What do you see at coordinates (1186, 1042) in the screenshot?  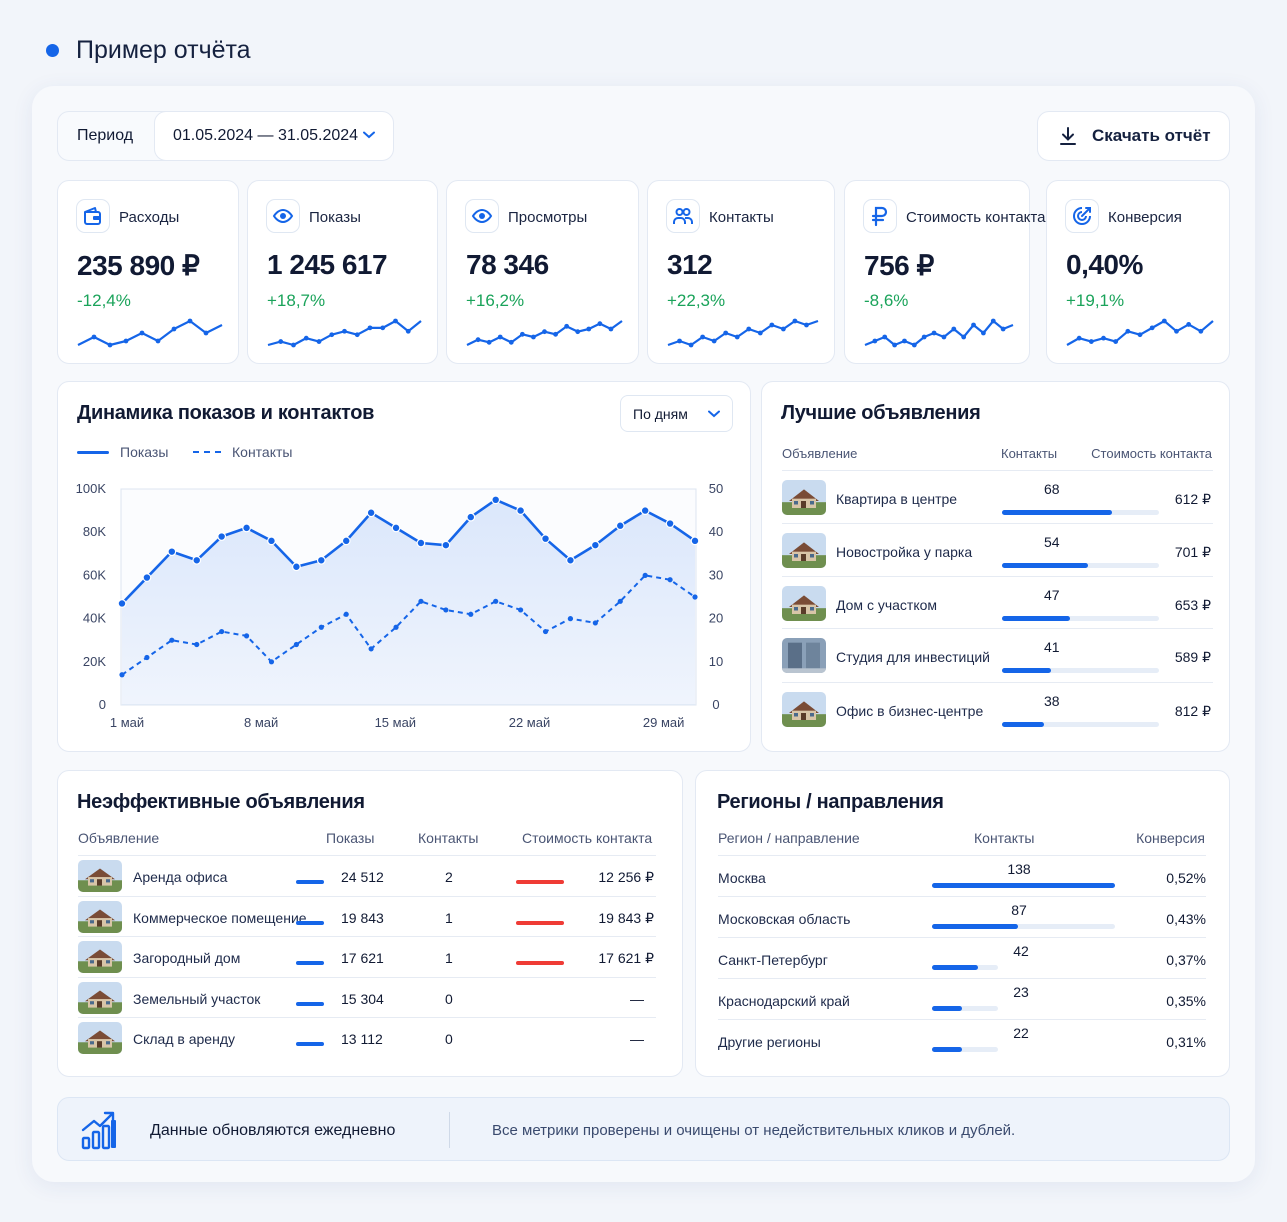 I see `region-conversion: 0,31%` at bounding box center [1186, 1042].